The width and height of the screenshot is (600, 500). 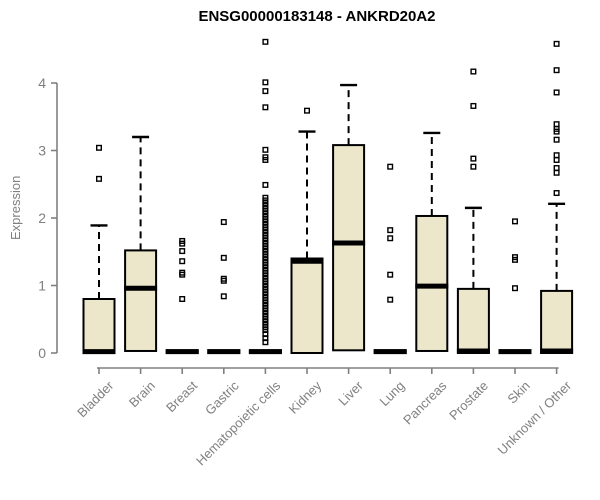 I want to click on box-kidney, so click(x=307, y=305).